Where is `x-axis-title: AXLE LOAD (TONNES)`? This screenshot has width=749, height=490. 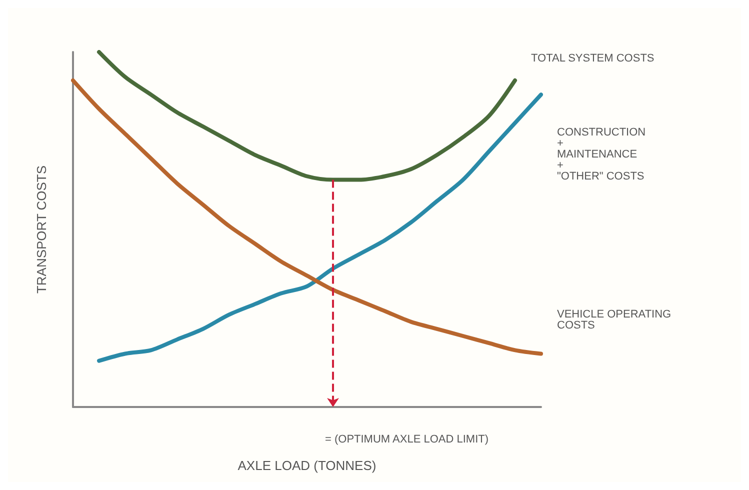
x-axis-title: AXLE LOAD (TONNES) is located at coordinates (307, 465).